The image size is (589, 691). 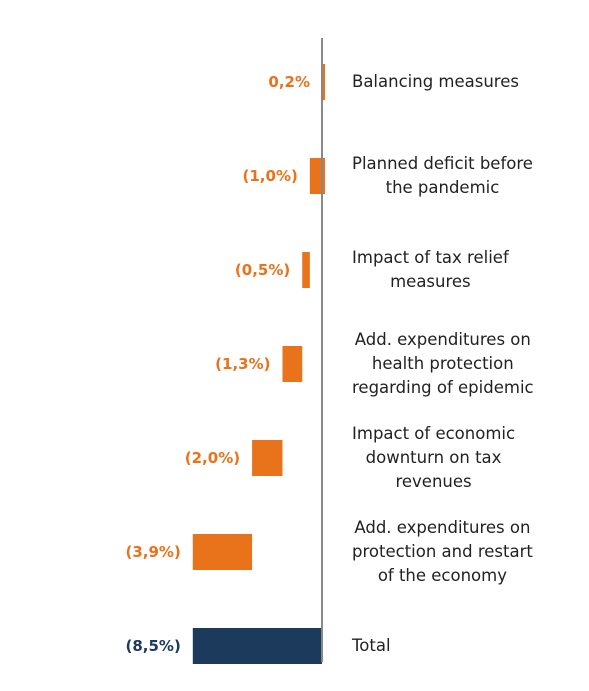 I want to click on category-label: Planned deficit before the pandemic, so click(x=442, y=176).